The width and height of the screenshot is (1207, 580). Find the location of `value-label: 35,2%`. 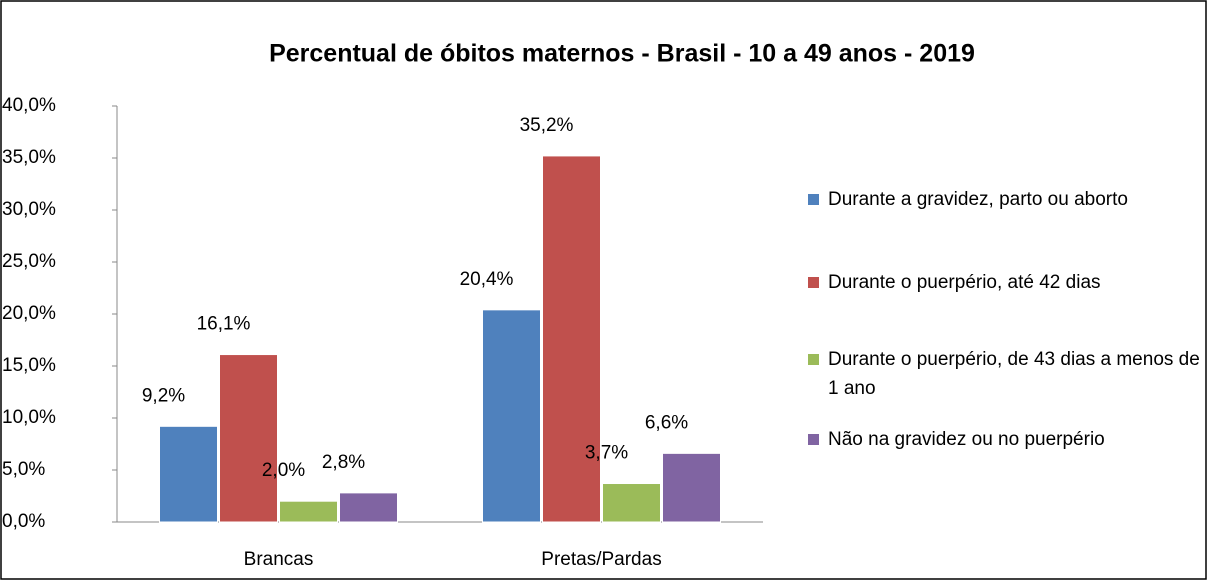

value-label: 35,2% is located at coordinates (547, 125).